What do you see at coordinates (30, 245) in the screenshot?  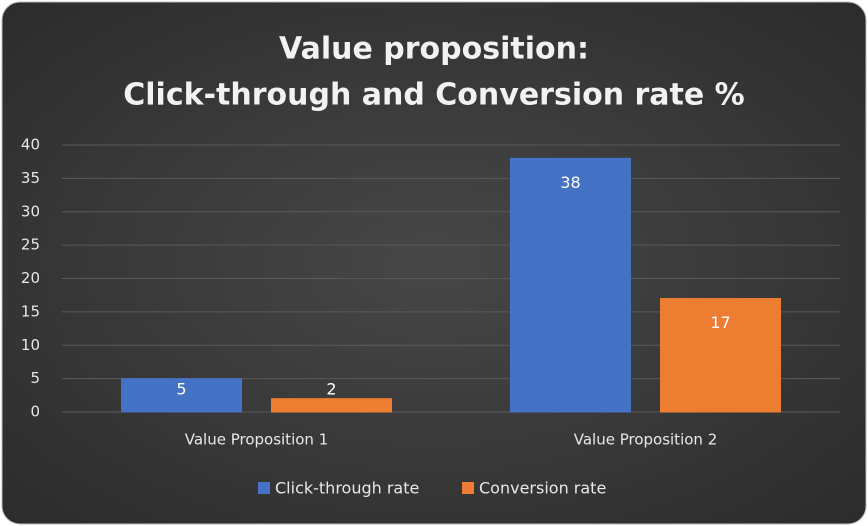 I see `y-tick-label: 25` at bounding box center [30, 245].